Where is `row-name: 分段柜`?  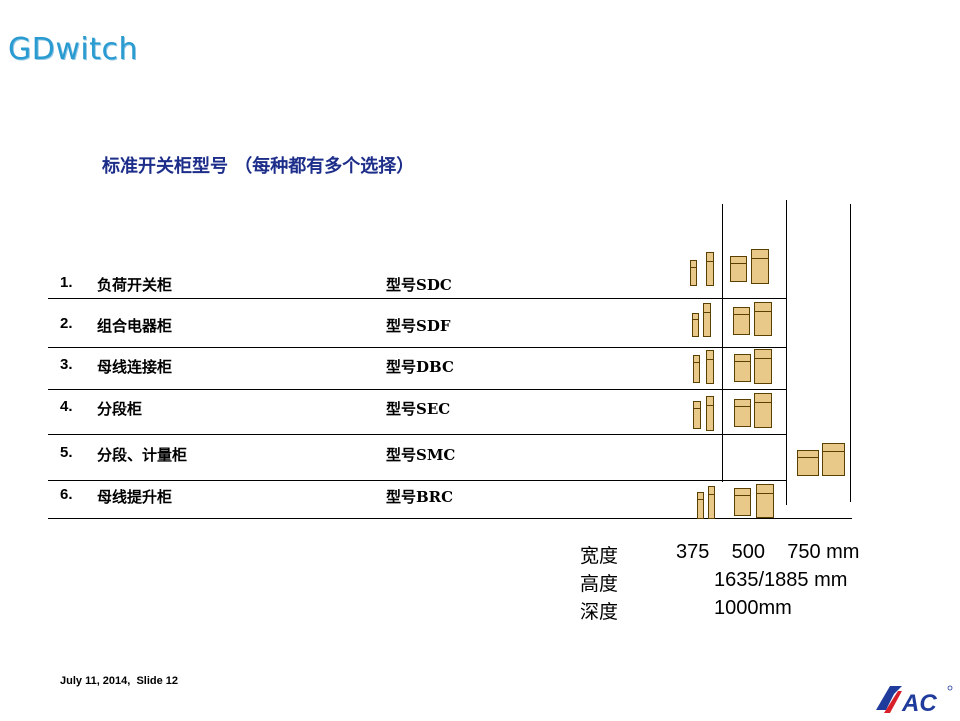
row-name: 分段柜 is located at coordinates (120, 409).